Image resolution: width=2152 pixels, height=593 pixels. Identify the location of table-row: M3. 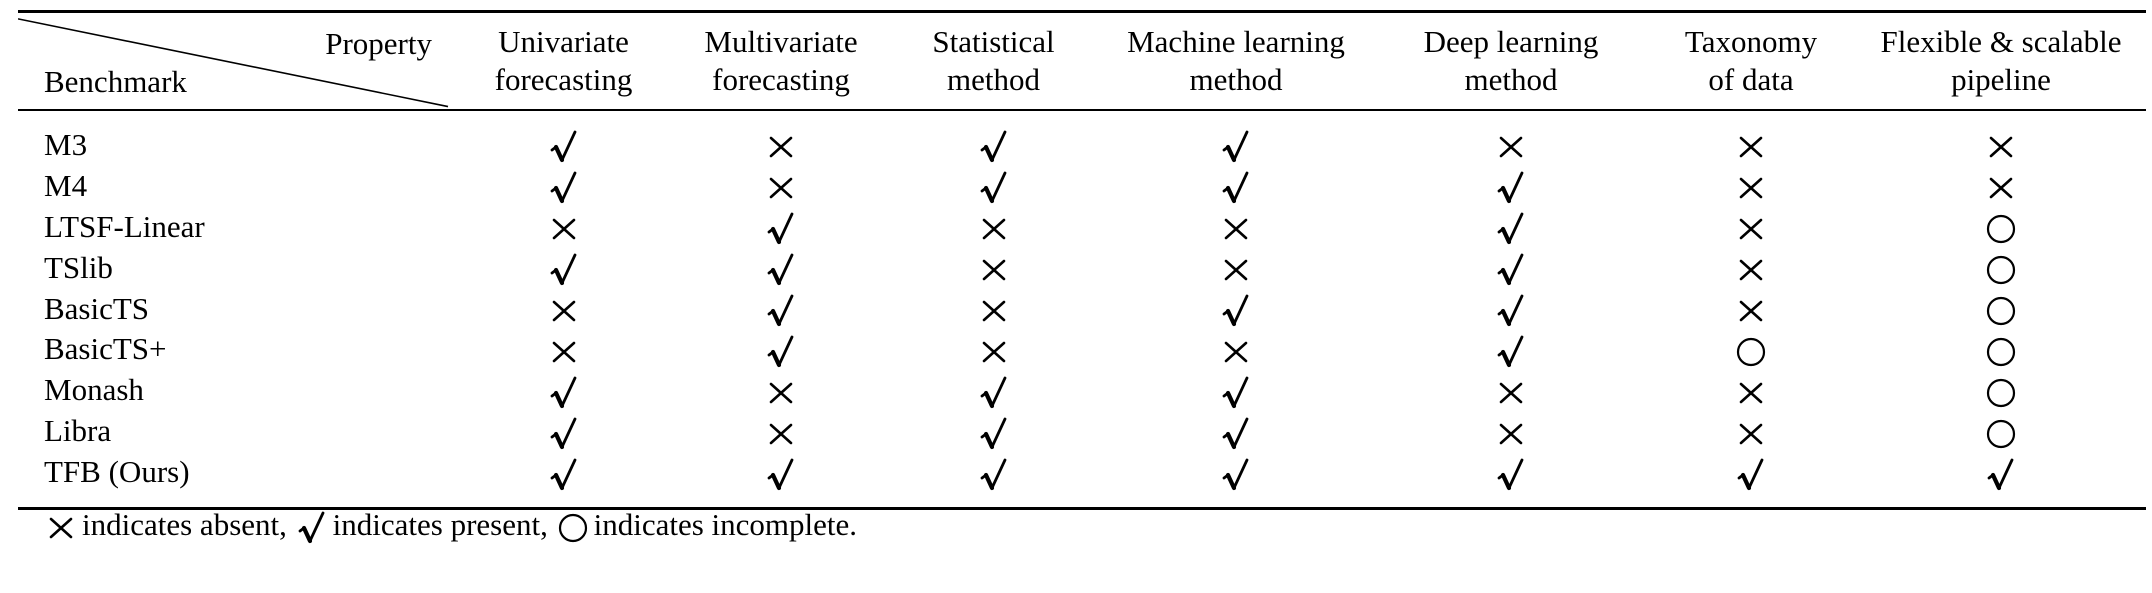
(1082, 138).